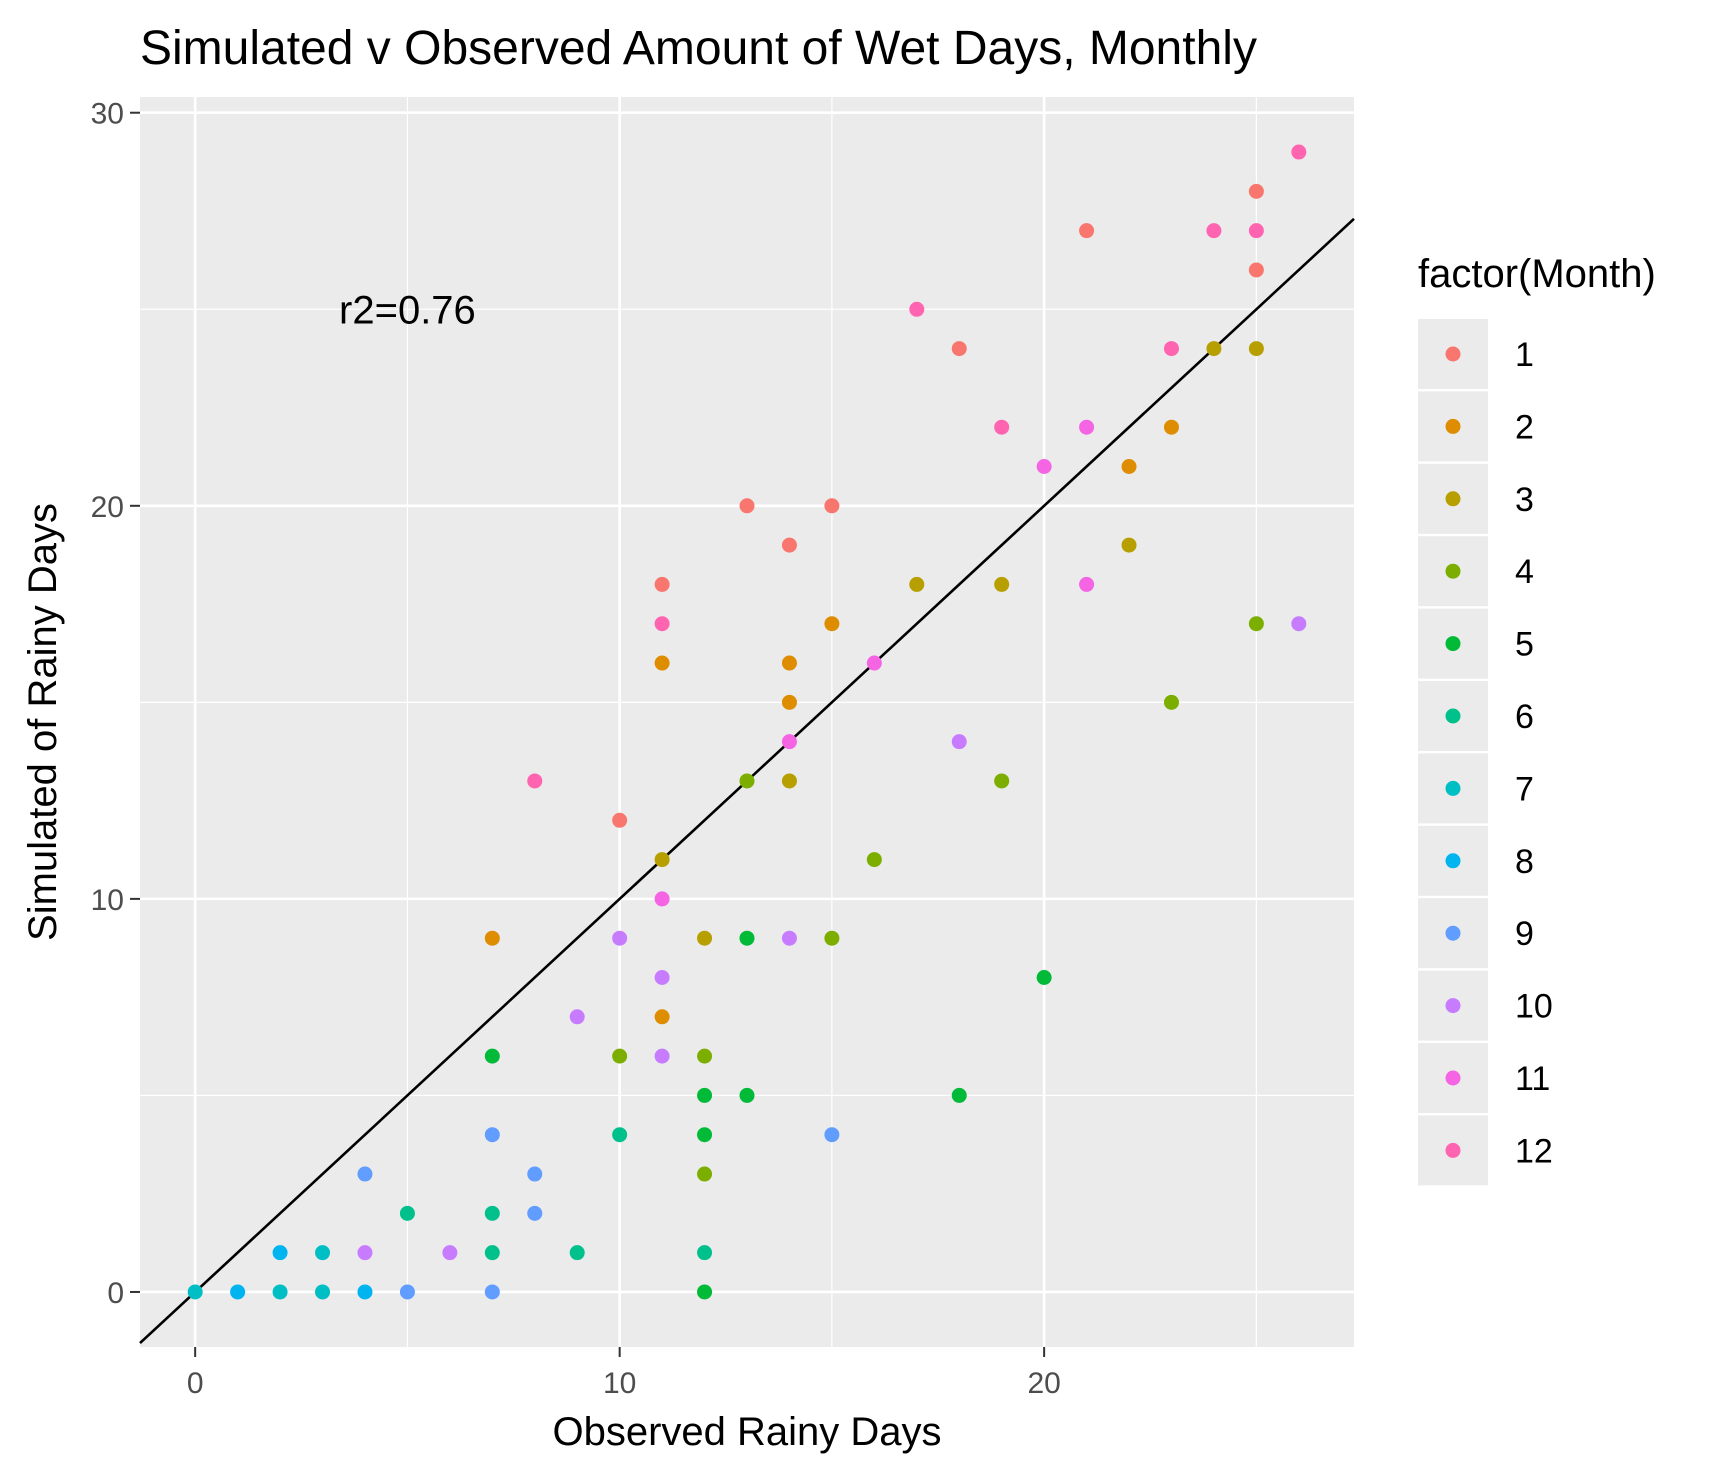 Image resolution: width=1725 pixels, height=1468 pixels. What do you see at coordinates (619, 1383) in the screenshot?
I see `x-tick-label: 10` at bounding box center [619, 1383].